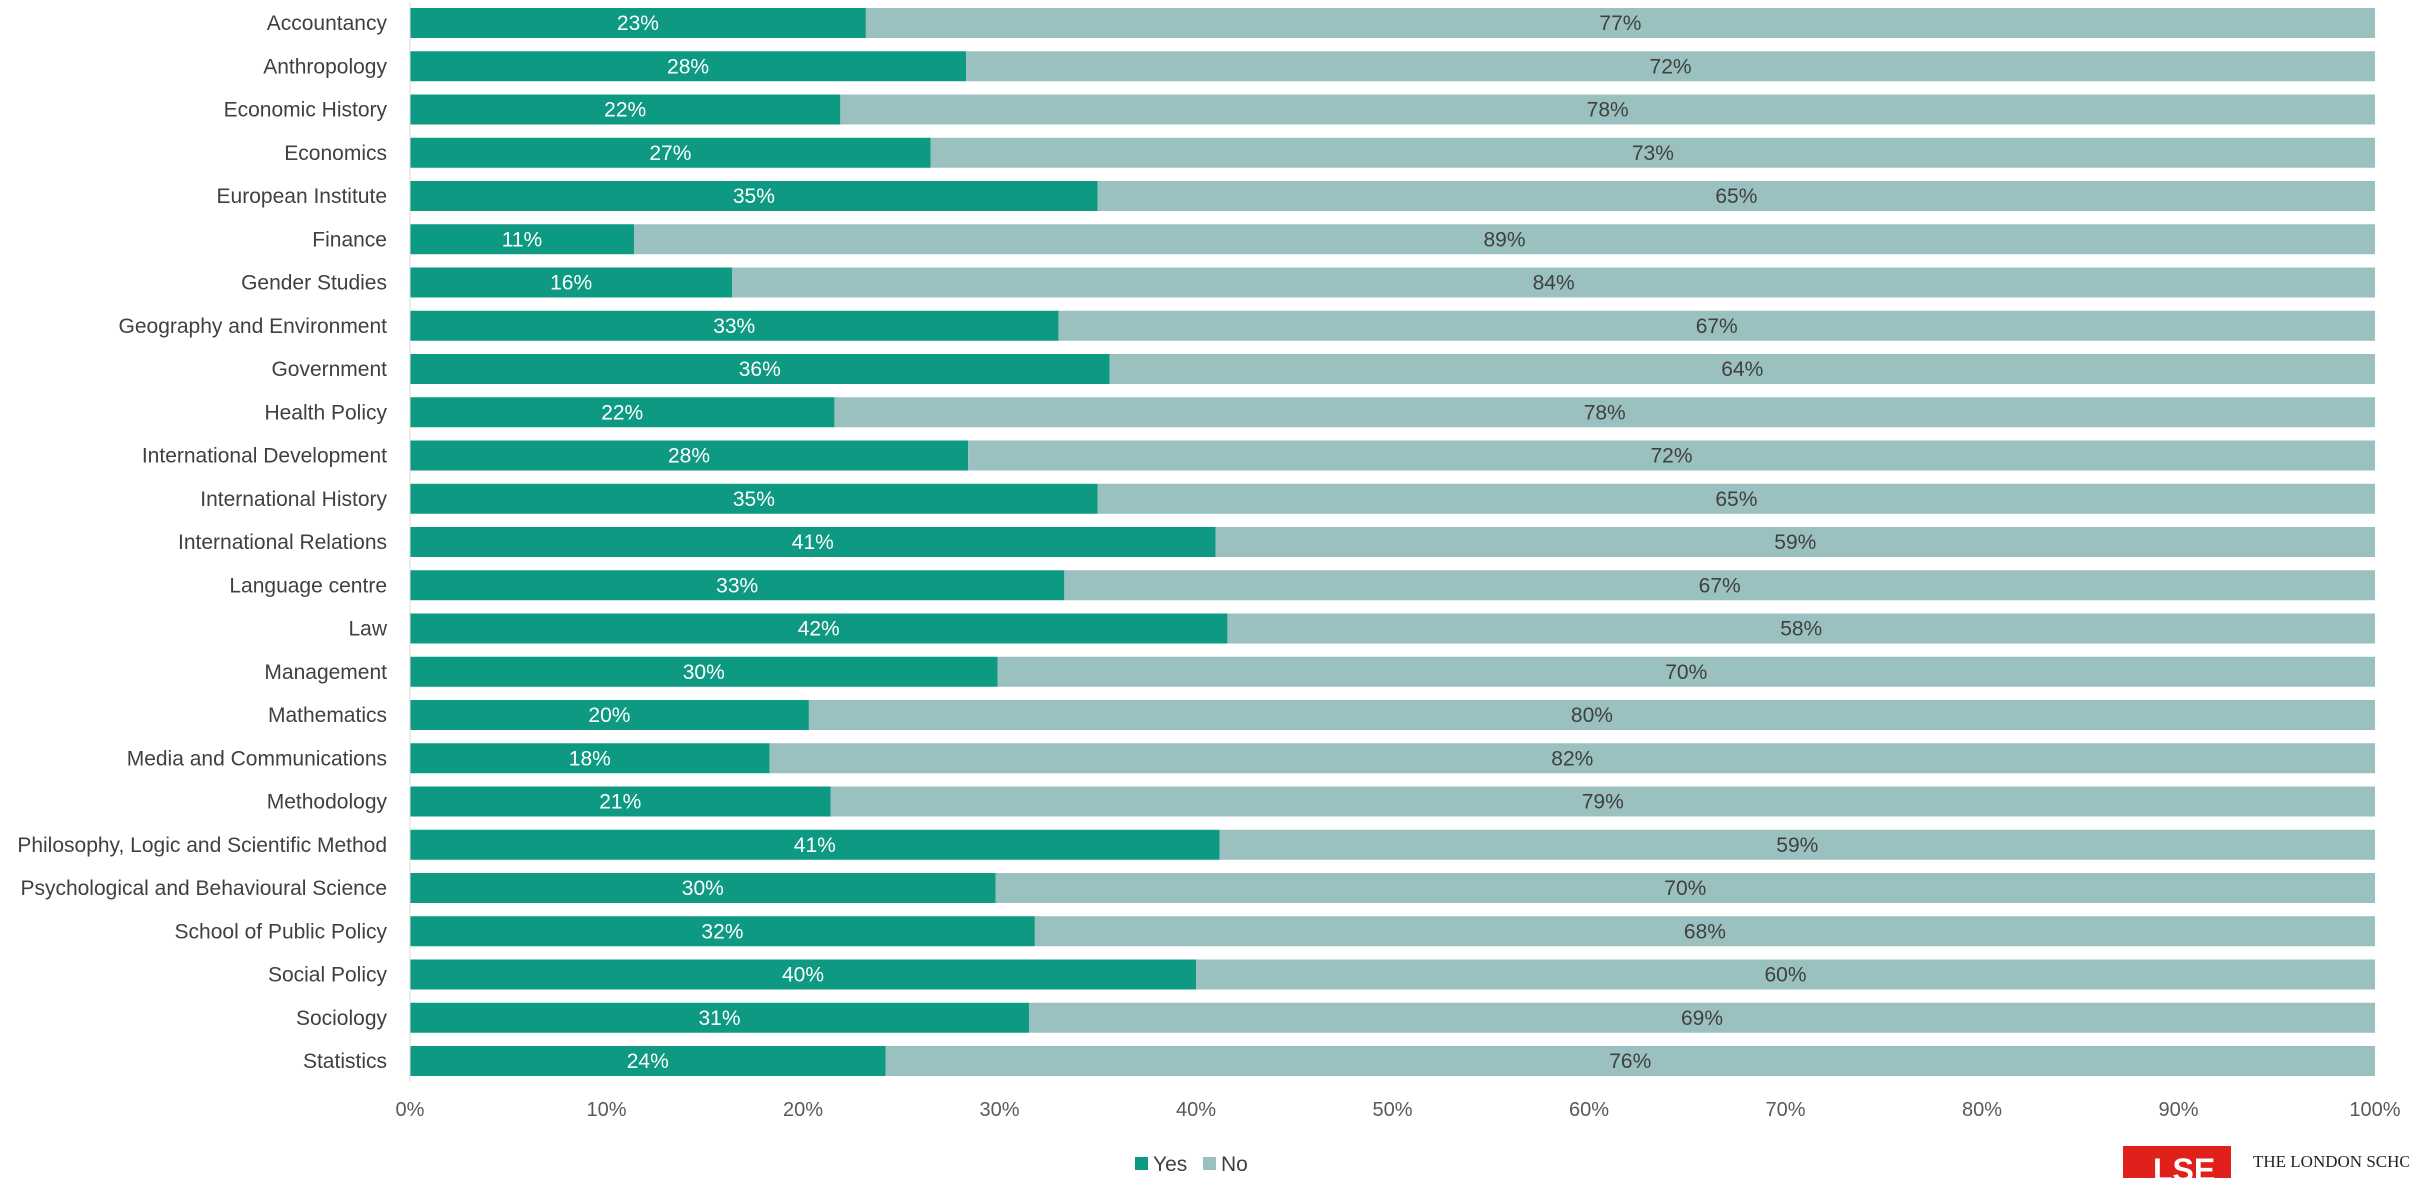 The height and width of the screenshot is (1178, 2409). What do you see at coordinates (620, 801) in the screenshot?
I see `bar-yes-methodology` at bounding box center [620, 801].